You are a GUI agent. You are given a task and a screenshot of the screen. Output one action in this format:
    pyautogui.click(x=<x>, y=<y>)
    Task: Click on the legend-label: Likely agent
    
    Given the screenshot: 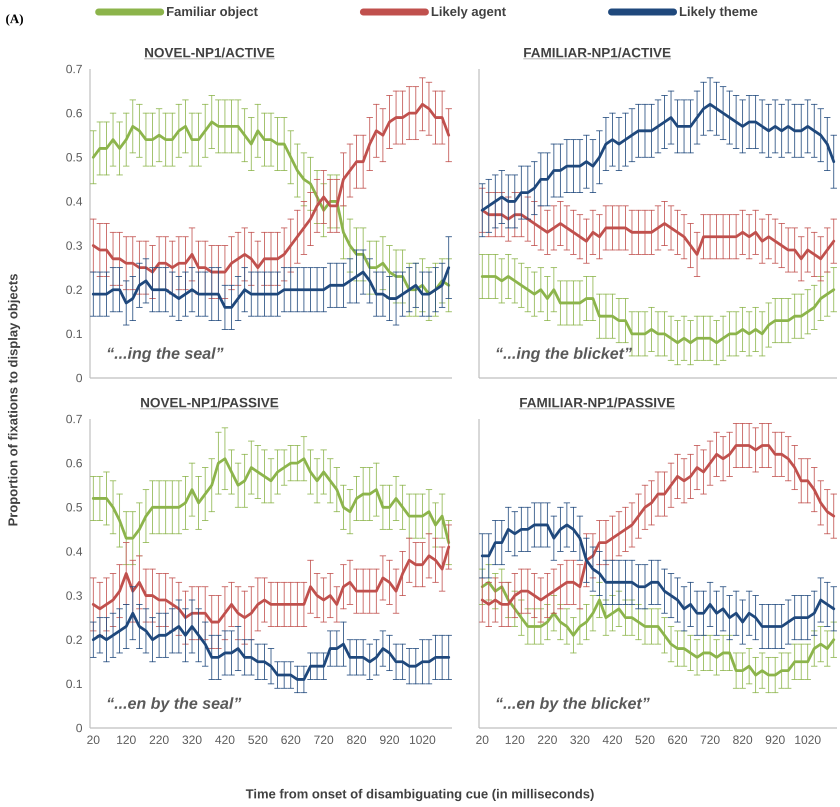 What is the action you would take?
    pyautogui.click(x=469, y=12)
    